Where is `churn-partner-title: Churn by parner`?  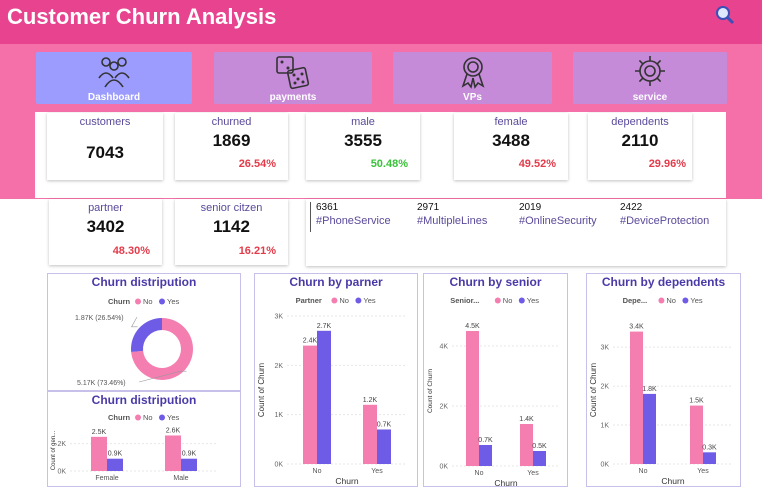
churn-partner-title: Churn by parner is located at coordinates (336, 282).